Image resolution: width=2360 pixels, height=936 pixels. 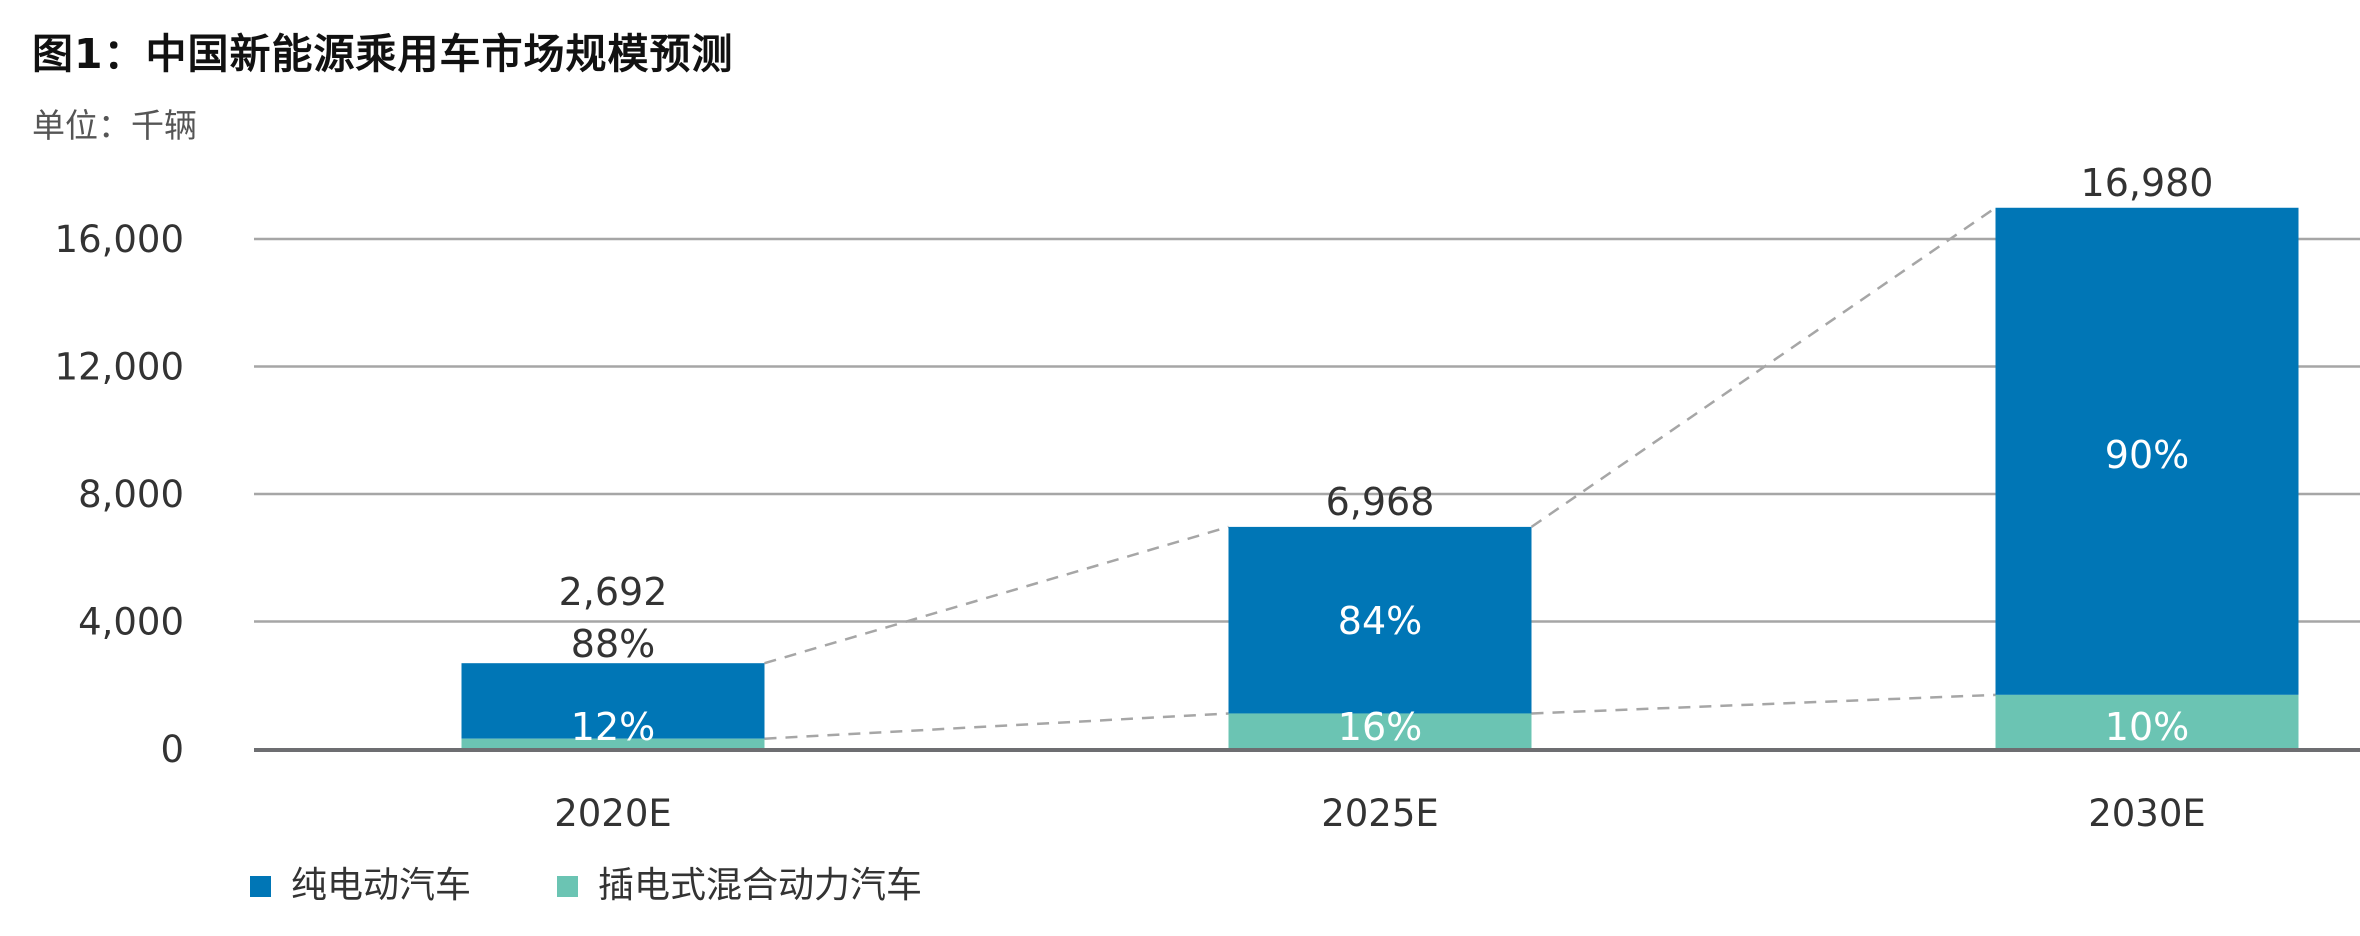 I want to click on total-value-label: 16,980, so click(x=2147, y=183).